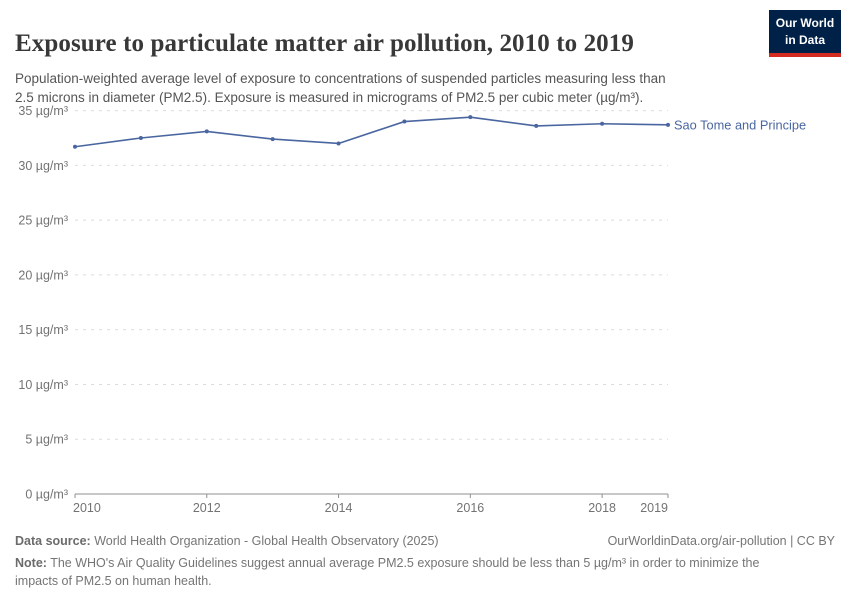  I want to click on y-tick-label: 25 µg/m³, so click(43, 221).